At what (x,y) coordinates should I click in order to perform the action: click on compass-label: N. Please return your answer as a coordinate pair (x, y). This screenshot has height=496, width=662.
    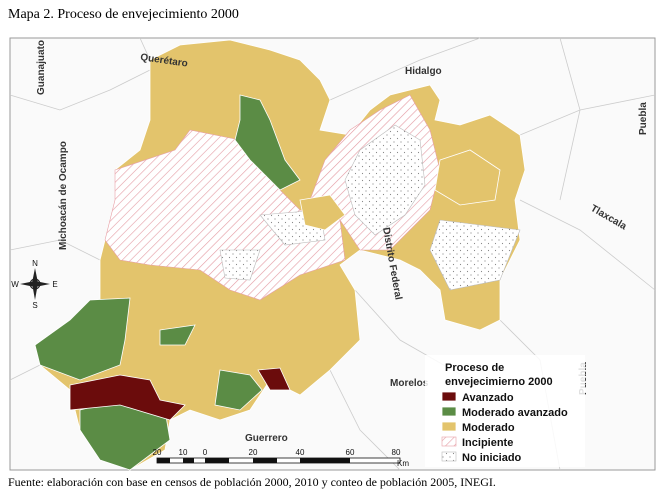
    Looking at the image, I should click on (35, 263).